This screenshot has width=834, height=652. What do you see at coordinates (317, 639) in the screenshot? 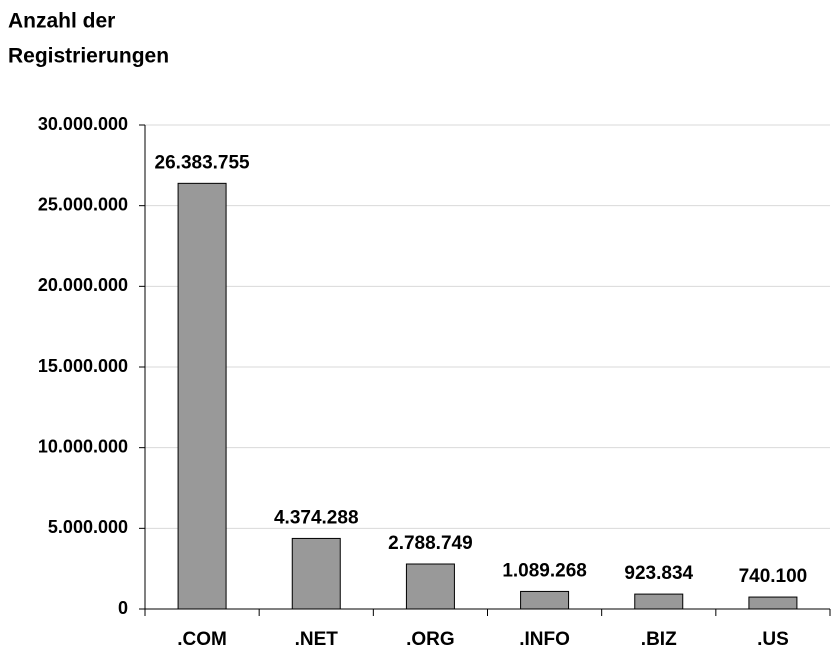
I see `x-tick-label: .NET` at bounding box center [317, 639].